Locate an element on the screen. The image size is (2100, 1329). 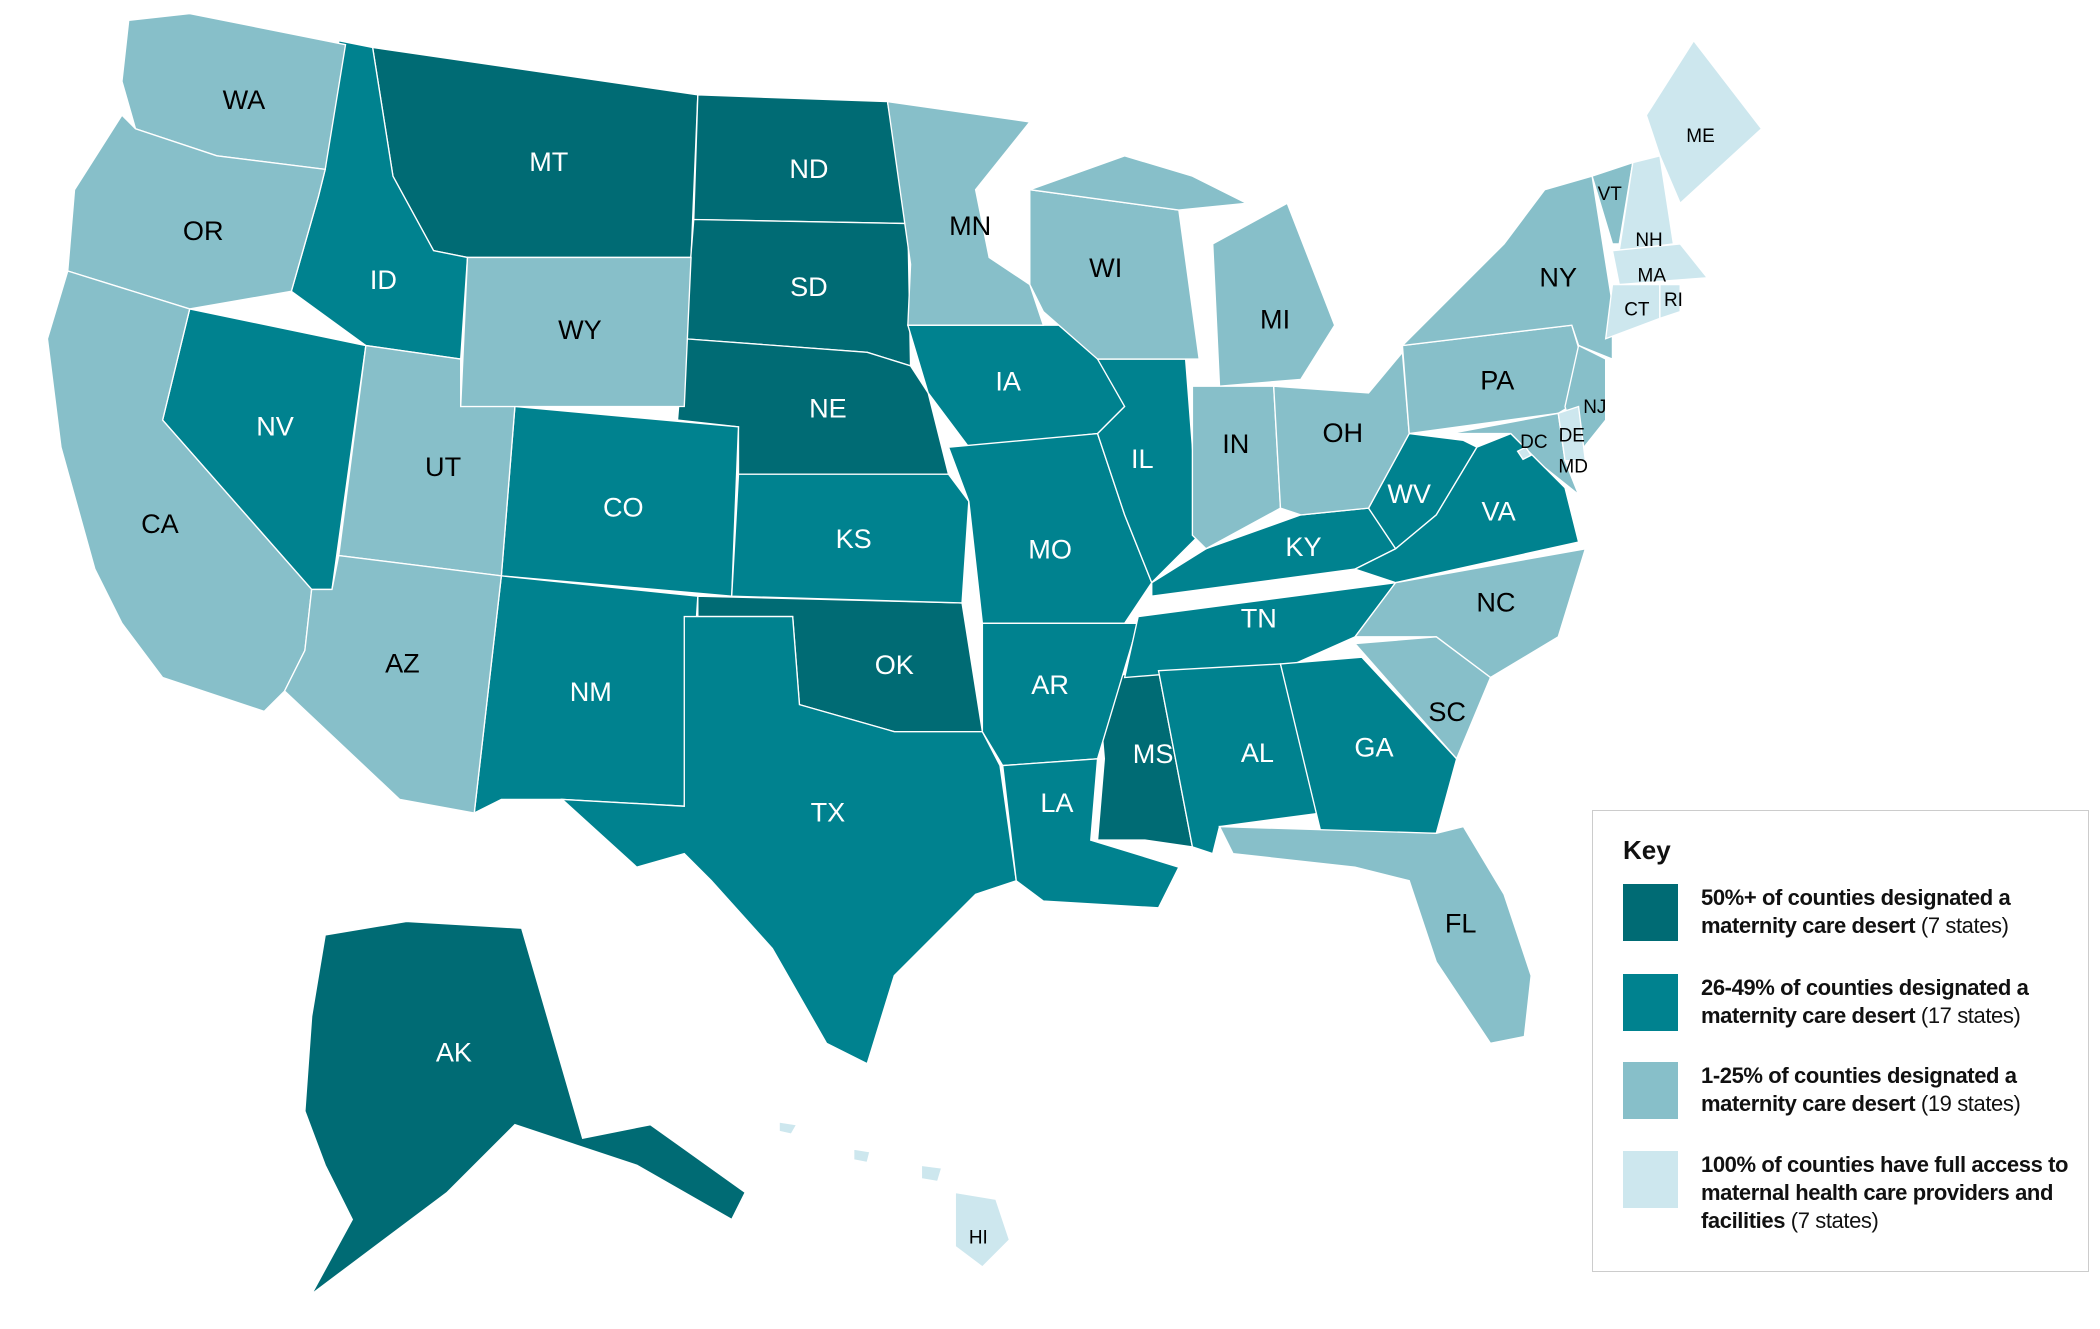
state-label: NC is located at coordinates (1495, 601).